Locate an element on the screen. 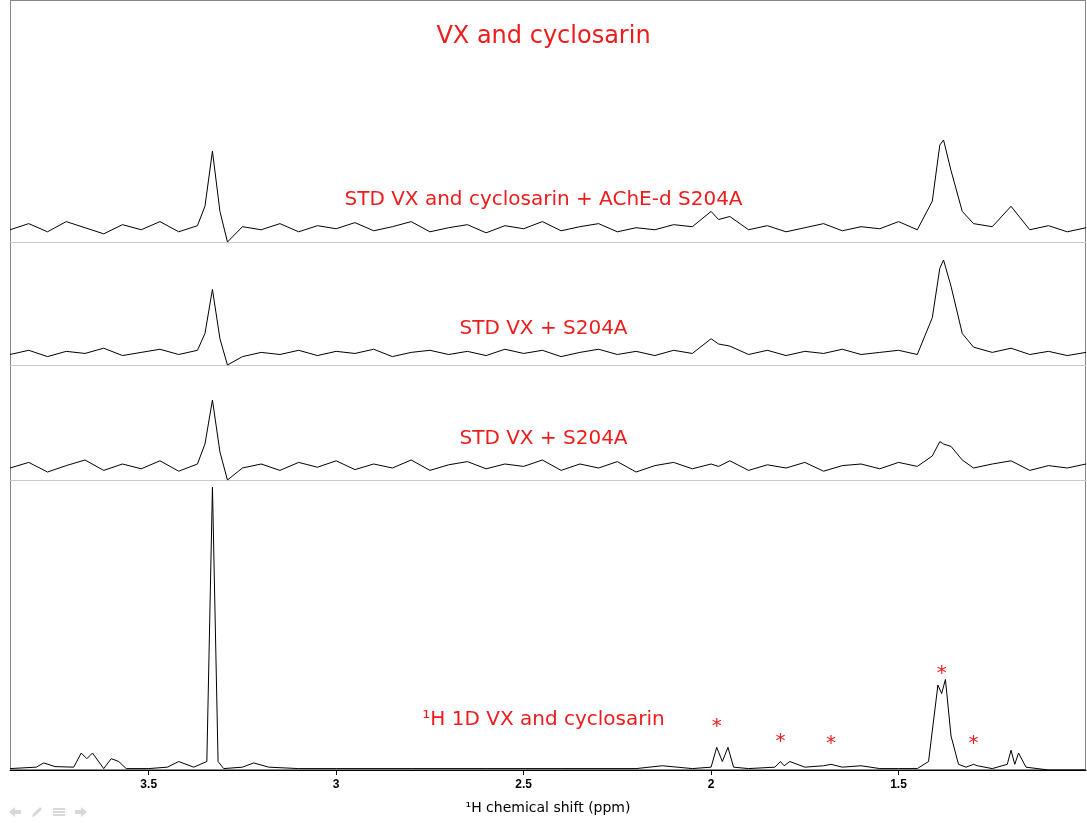 The image size is (1087, 823). text: ¹H 1D VX and cyclosarin is located at coordinates (543, 718).